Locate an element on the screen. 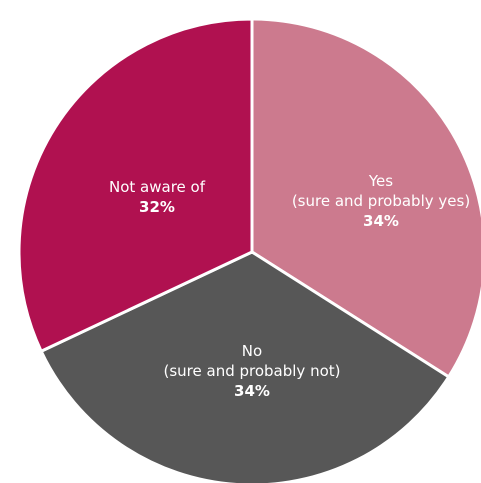  slice-2-label-line-0: Not aware of is located at coordinates (157, 187).